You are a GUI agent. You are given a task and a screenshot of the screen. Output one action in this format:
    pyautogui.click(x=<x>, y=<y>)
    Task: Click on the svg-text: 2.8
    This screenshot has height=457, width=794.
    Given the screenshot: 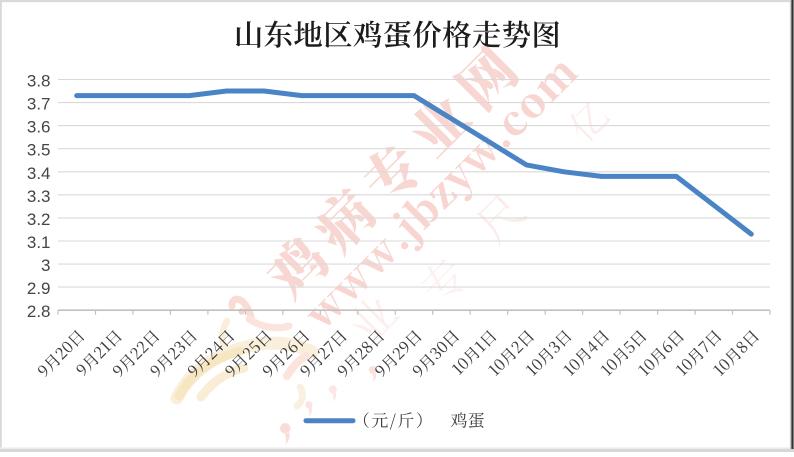 What is the action you would take?
    pyautogui.click(x=39, y=311)
    